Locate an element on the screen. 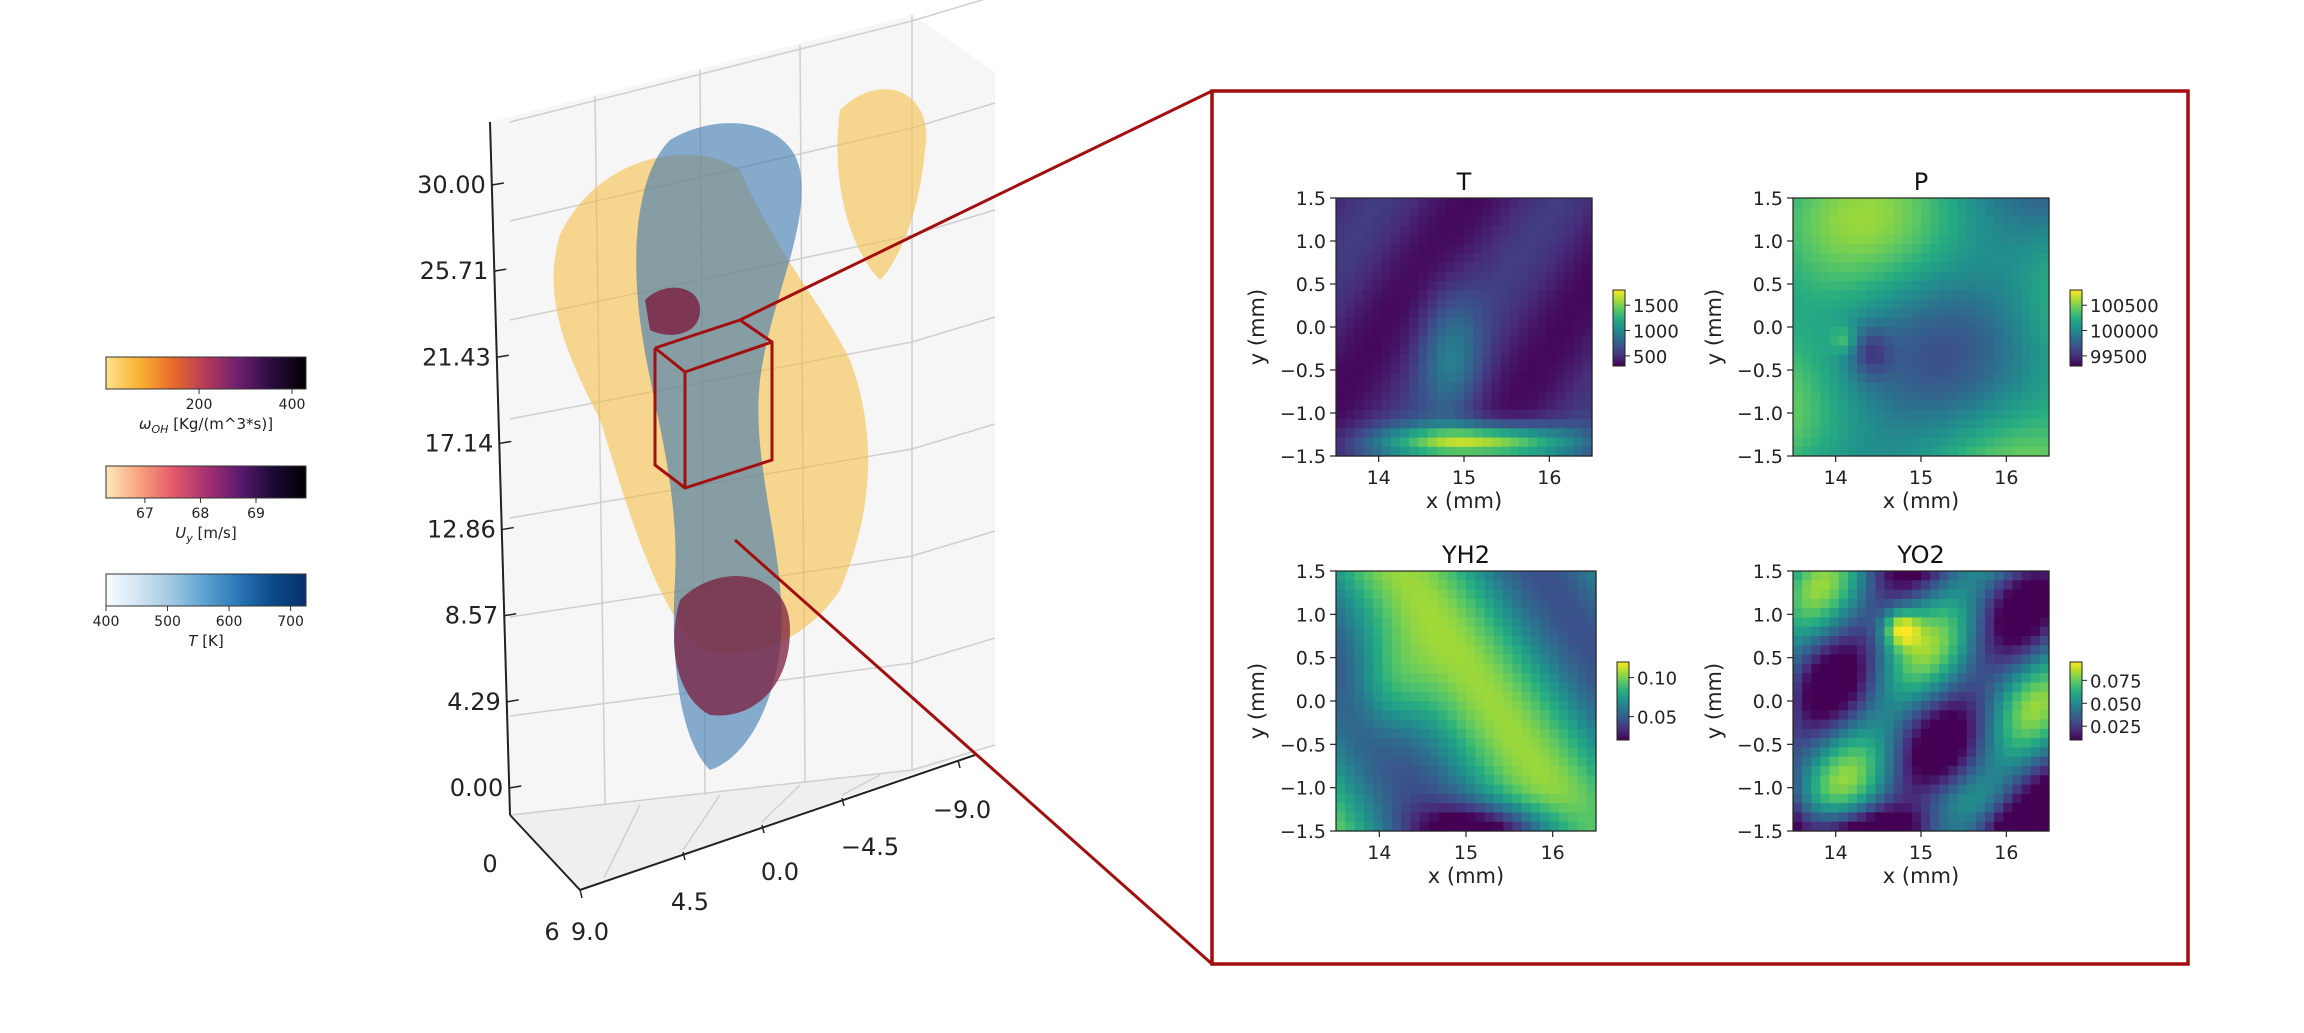  y-tick-label: 0.5 is located at coordinates (1311, 659).